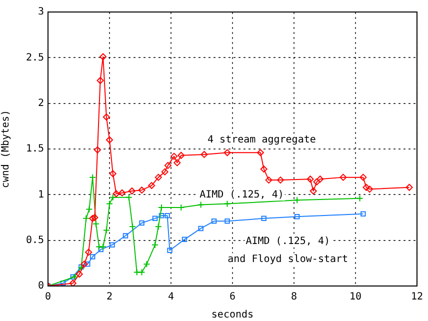 The height and width of the screenshot is (321, 428). I want to click on y-tick-label: 0.5, so click(35, 240).